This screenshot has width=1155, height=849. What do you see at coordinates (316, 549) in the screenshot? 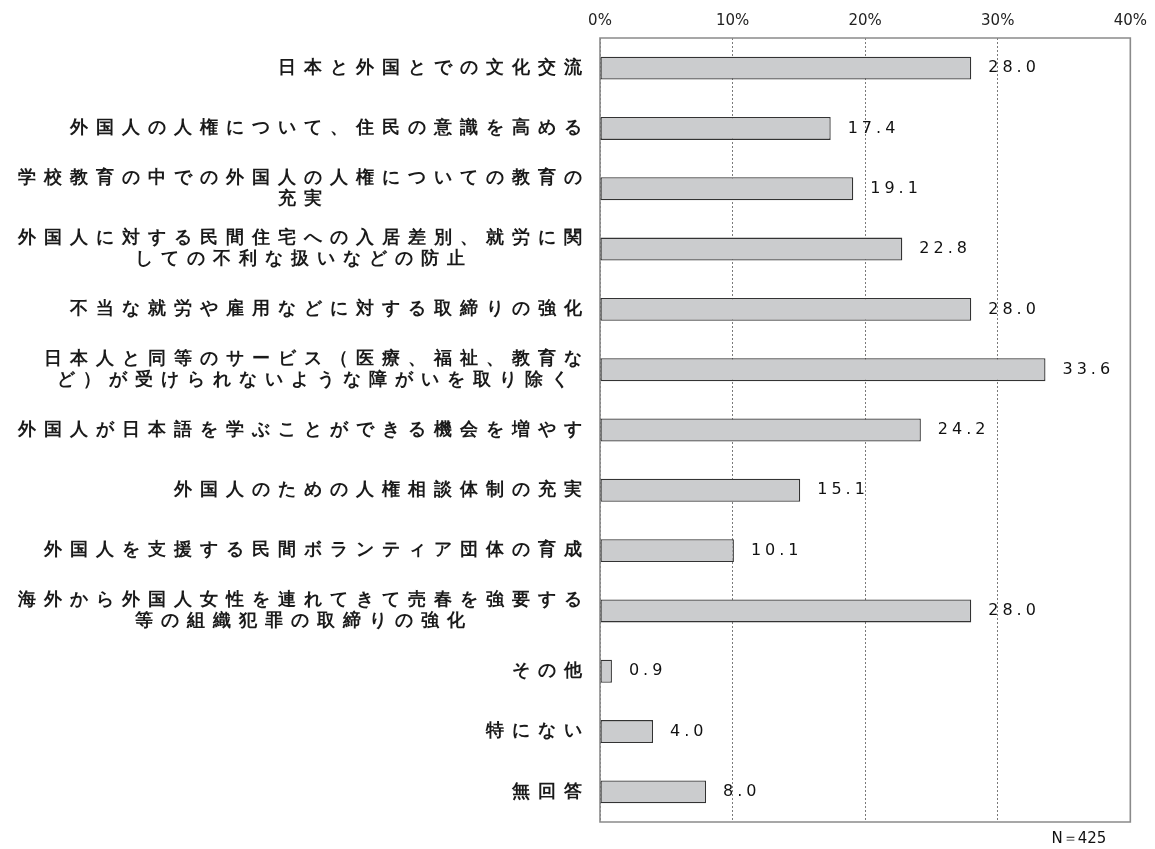
I see `y-tick-label: 外国人を支援する民間ボランティア団体の育成` at bounding box center [316, 549].